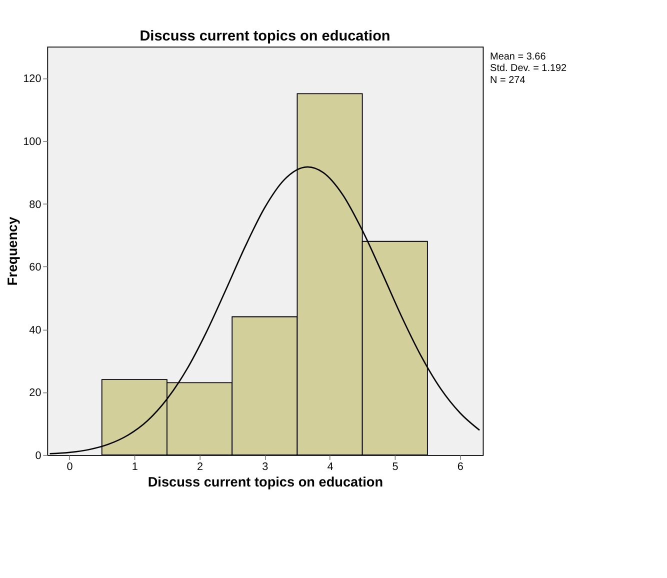 The width and height of the screenshot is (667, 578). I want to click on x-tick-label: 2, so click(200, 466).